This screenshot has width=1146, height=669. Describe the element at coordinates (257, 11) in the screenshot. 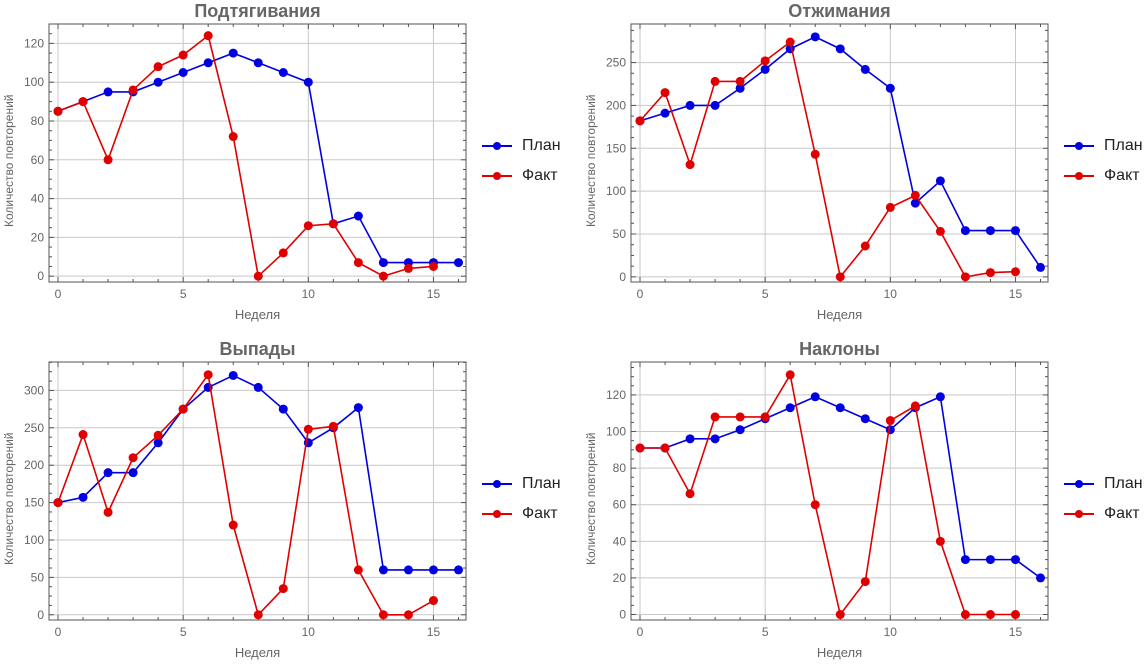

I see `chart-title: Подтягивания` at that location.